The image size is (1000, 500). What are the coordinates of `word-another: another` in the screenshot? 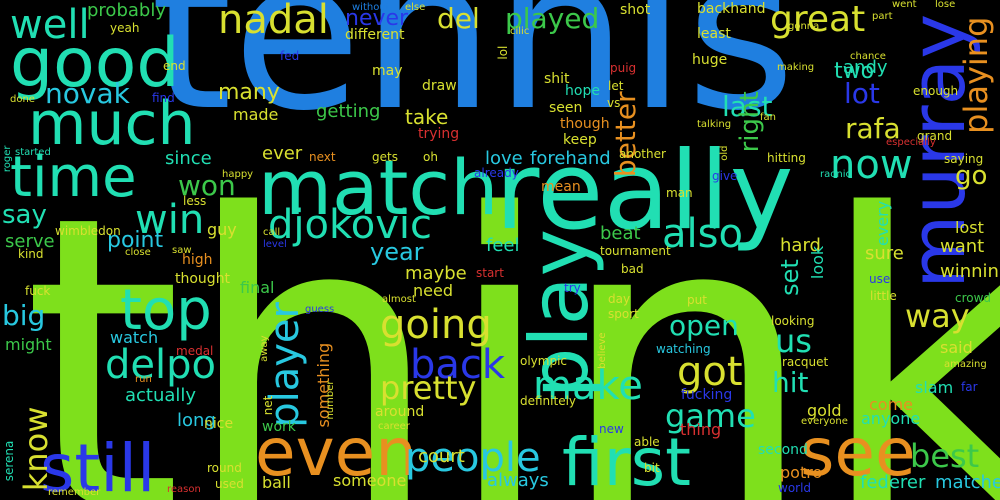 It's located at (642, 154).